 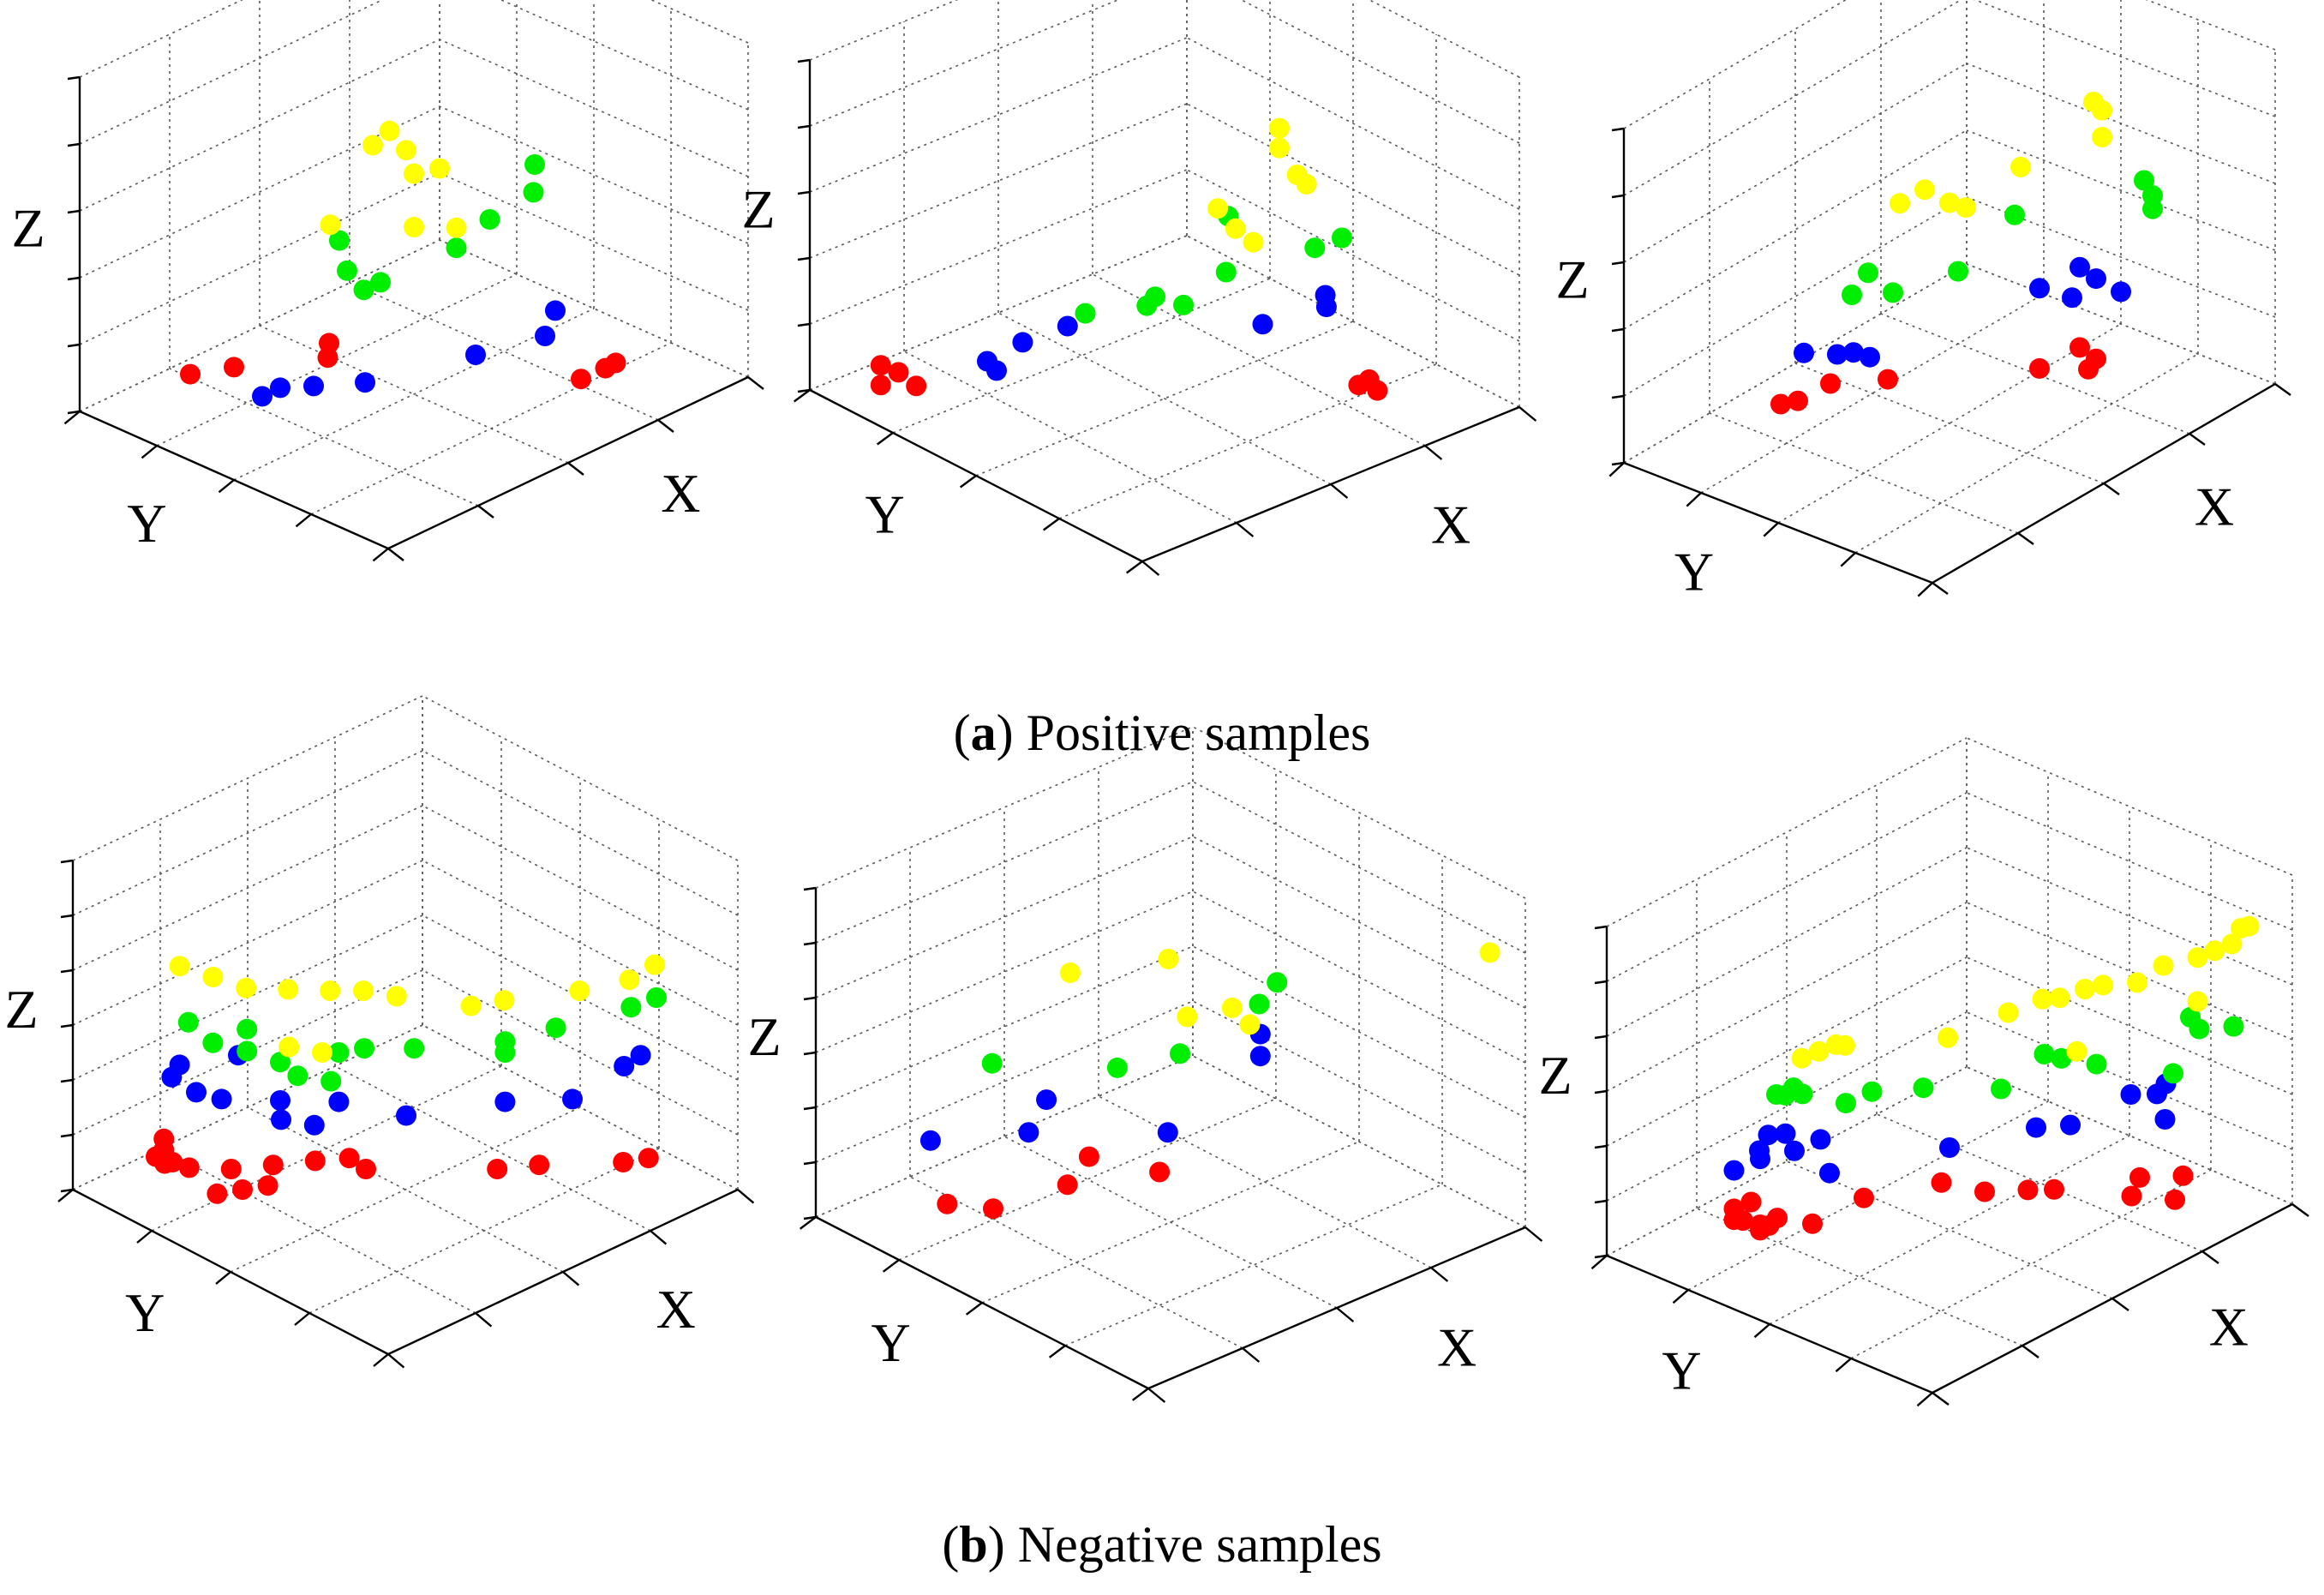 I want to click on chart-positive-3: X Y Z, so click(x=1923, y=301).